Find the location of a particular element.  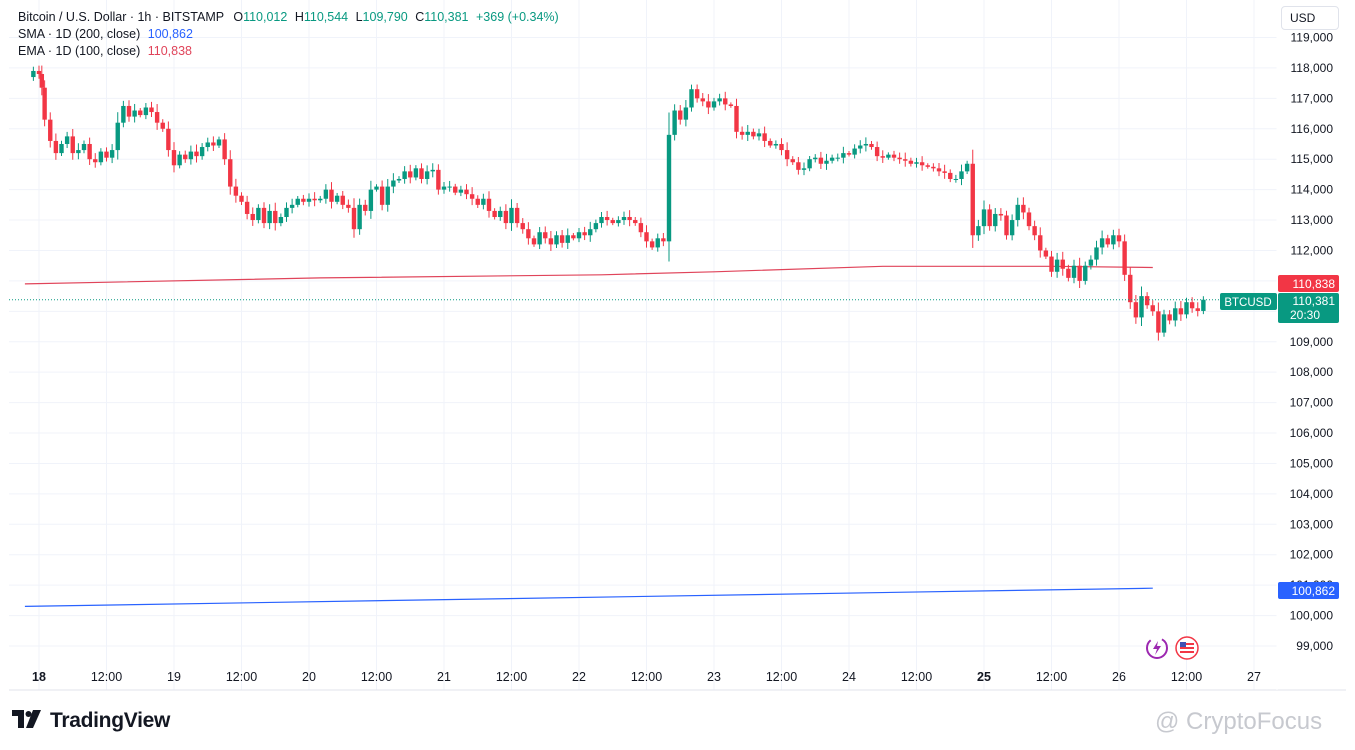

y-tick-label: 108,000 is located at coordinates (1312, 372).